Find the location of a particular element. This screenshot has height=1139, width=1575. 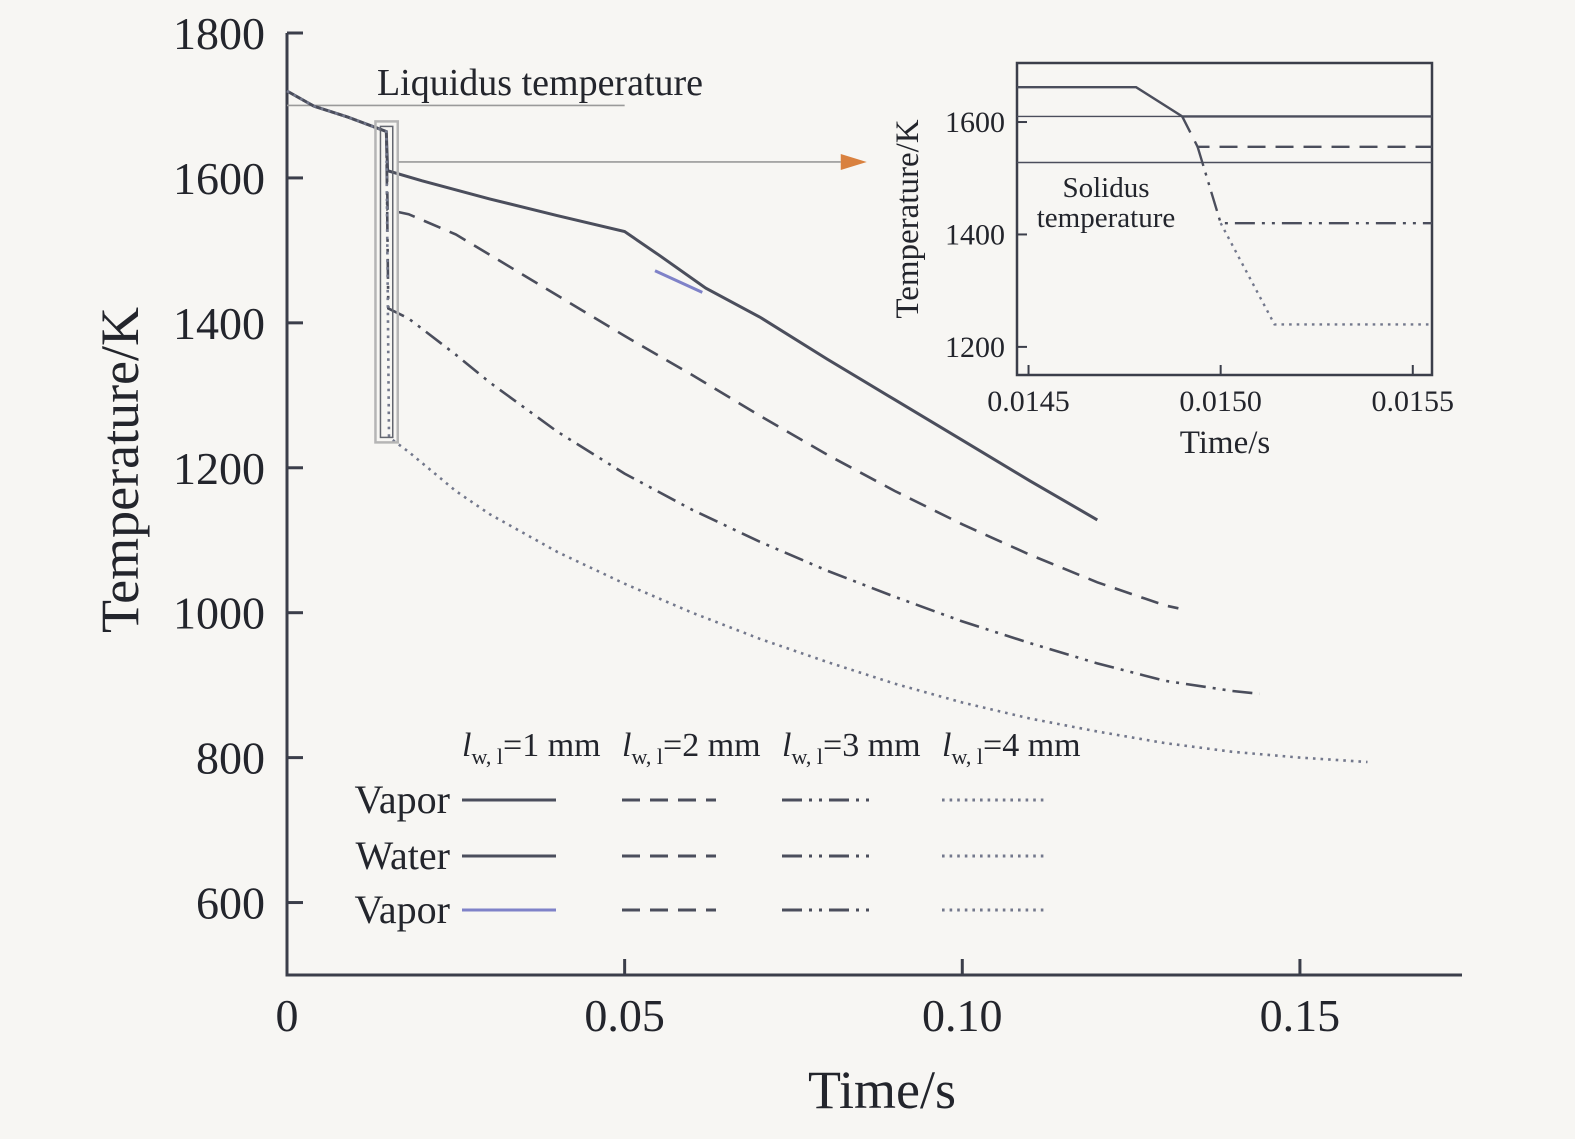

legend-column-header: lw, l=2 mm is located at coordinates (691, 748).